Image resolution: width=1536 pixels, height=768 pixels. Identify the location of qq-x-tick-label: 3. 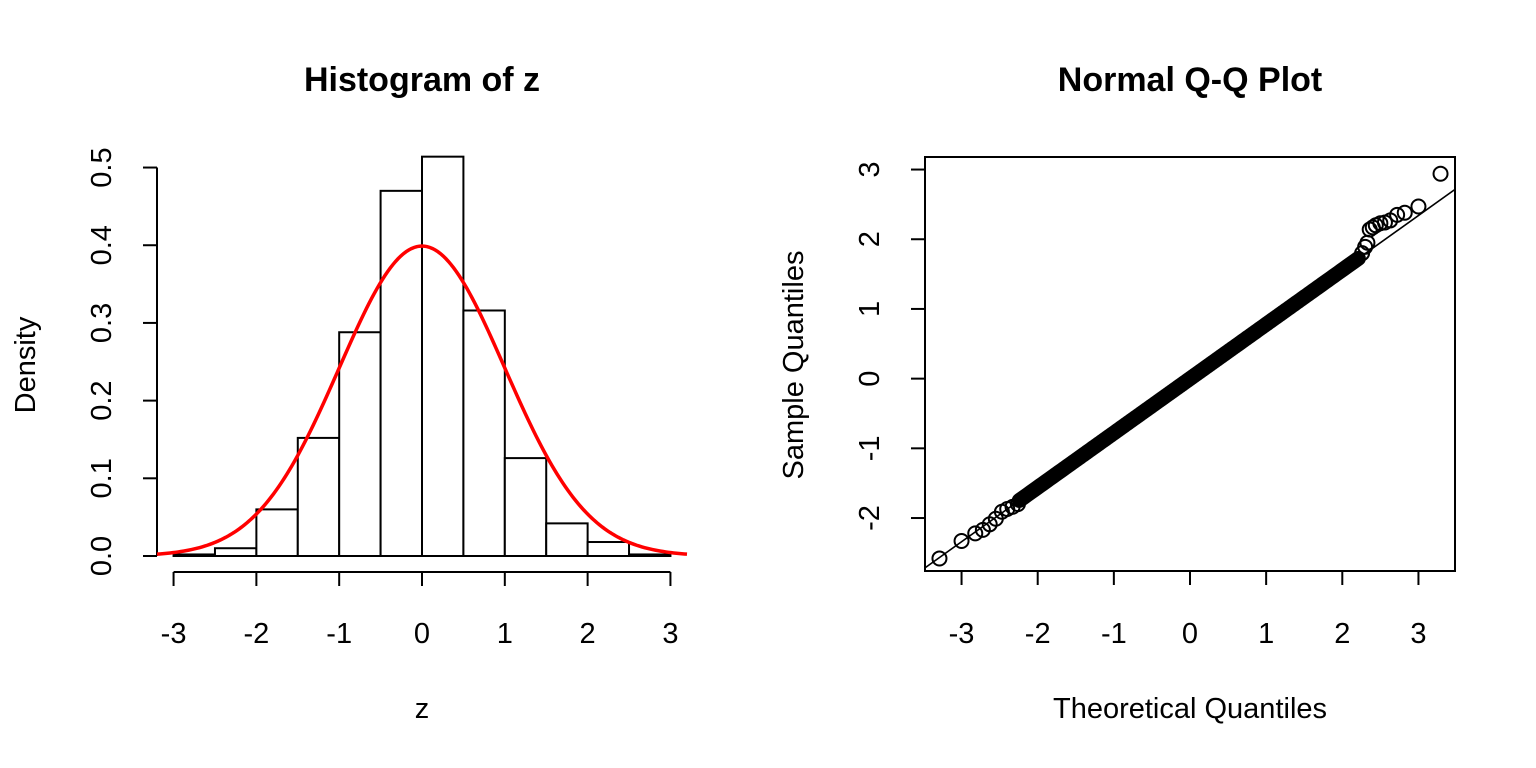
(1418, 634).